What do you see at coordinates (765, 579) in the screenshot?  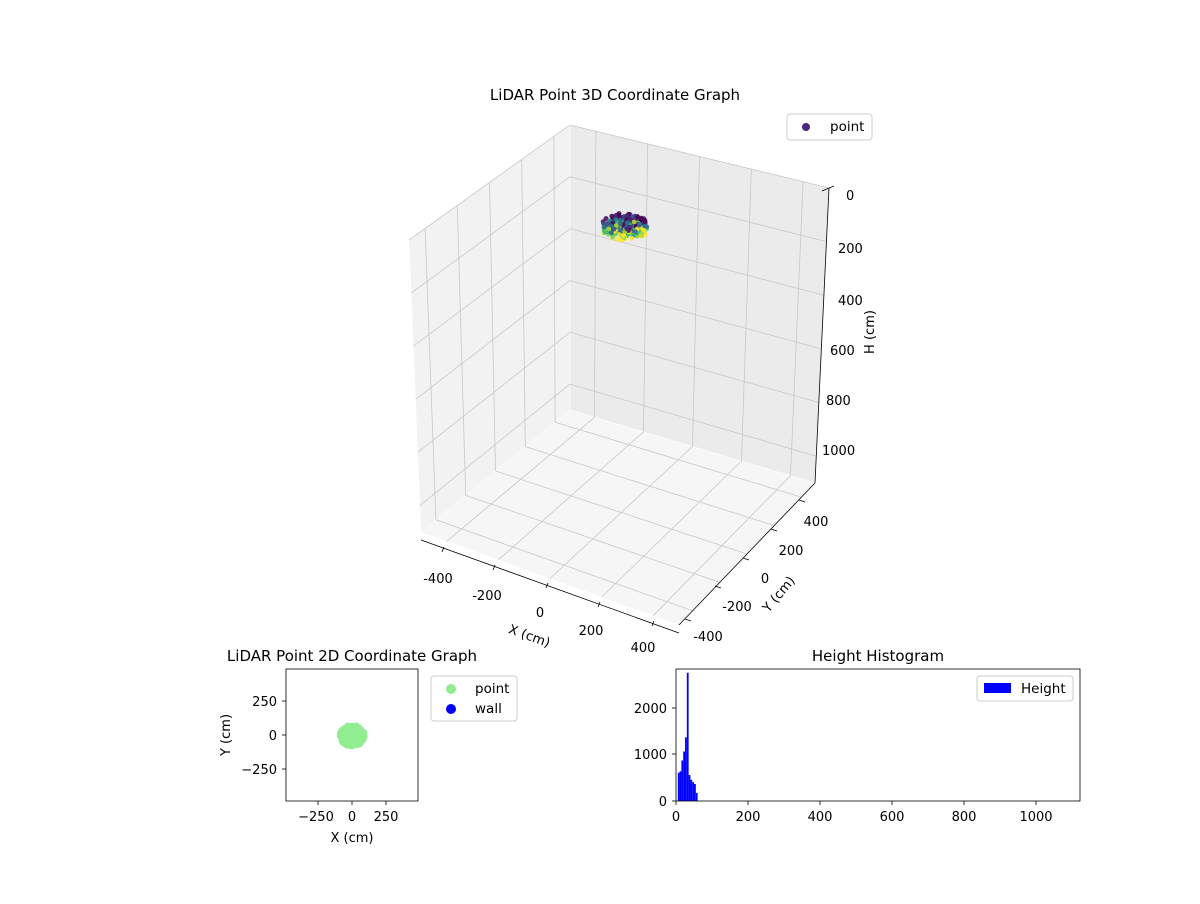 I see `y-tick-label: 0` at bounding box center [765, 579].